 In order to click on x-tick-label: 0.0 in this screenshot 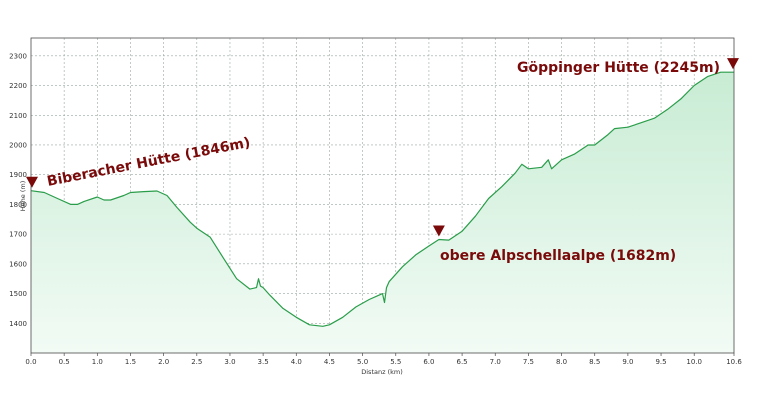, I will do `click(30, 362)`.